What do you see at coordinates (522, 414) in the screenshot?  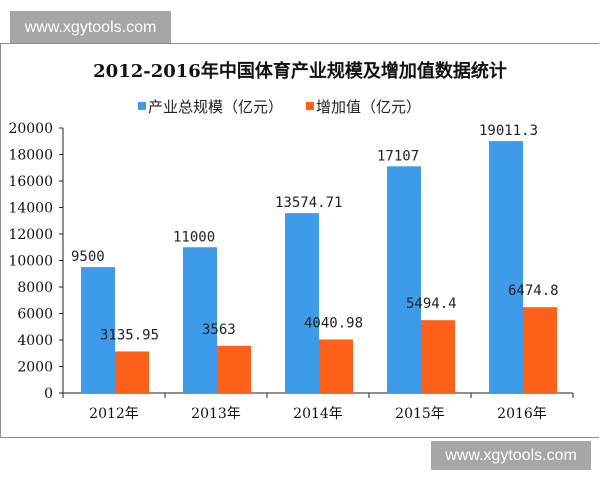 I see `x-tick-label: 2016年` at bounding box center [522, 414].